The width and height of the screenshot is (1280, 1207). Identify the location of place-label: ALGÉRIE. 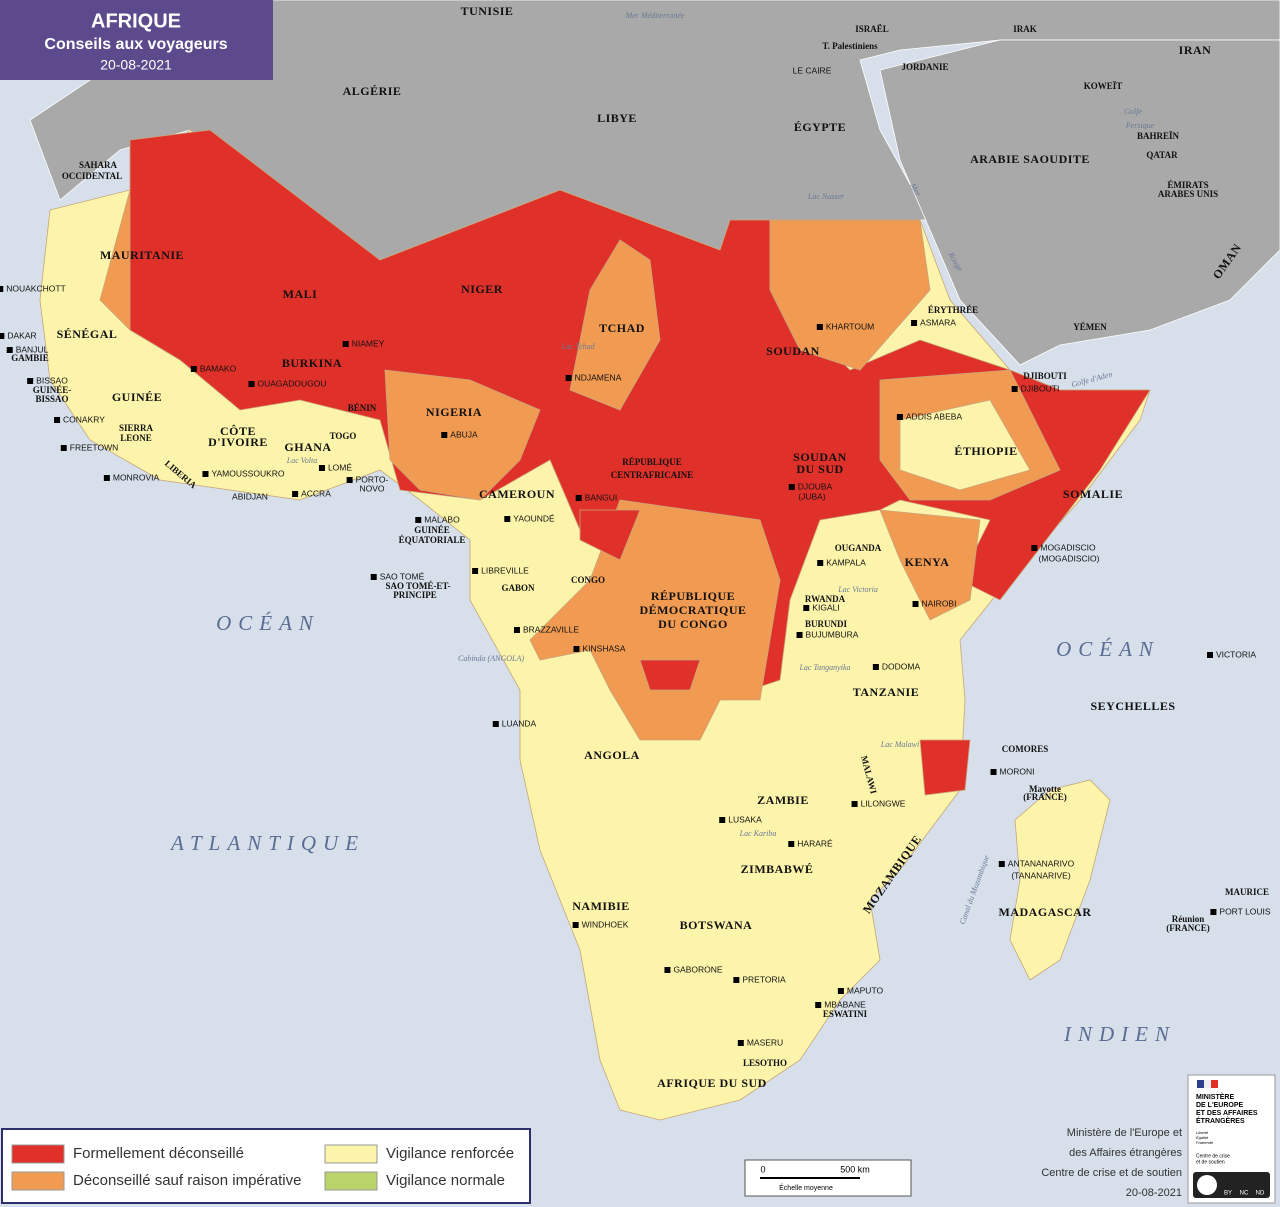
(372, 91).